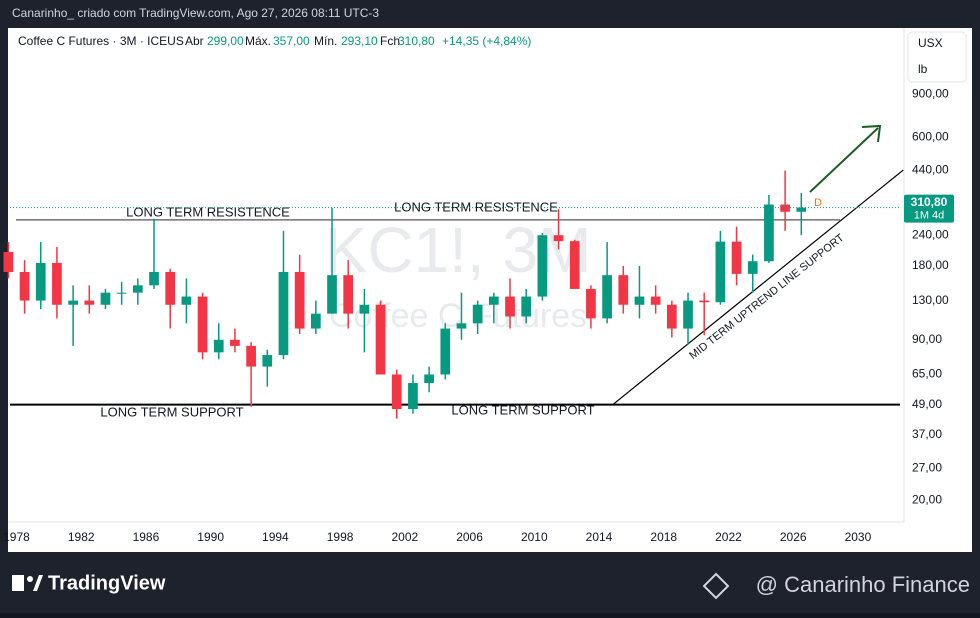 This screenshot has width=980, height=618. What do you see at coordinates (16, 537) in the screenshot?
I see `x-tick-label: 1978` at bounding box center [16, 537].